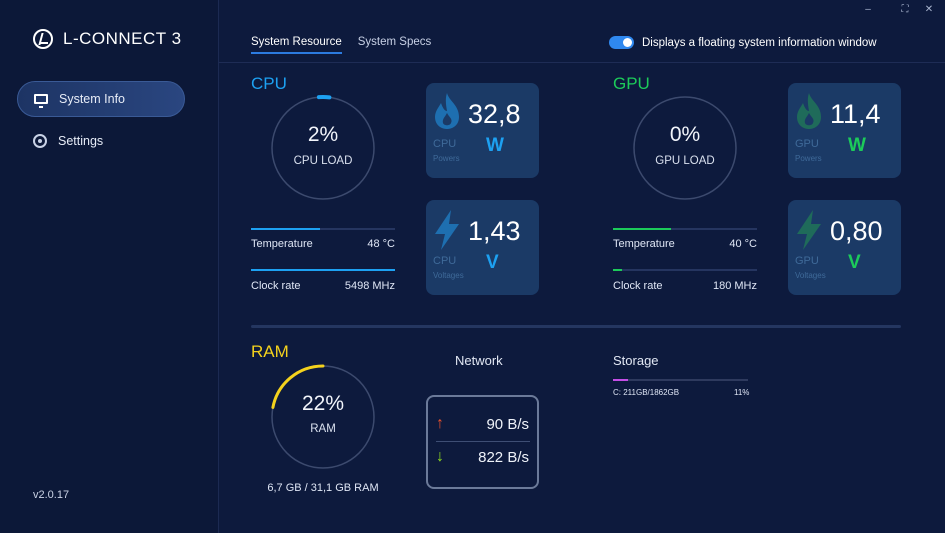 The width and height of the screenshot is (945, 533). What do you see at coordinates (807, 144) in the screenshot?
I see `gpu-power-name: GPU` at bounding box center [807, 144].